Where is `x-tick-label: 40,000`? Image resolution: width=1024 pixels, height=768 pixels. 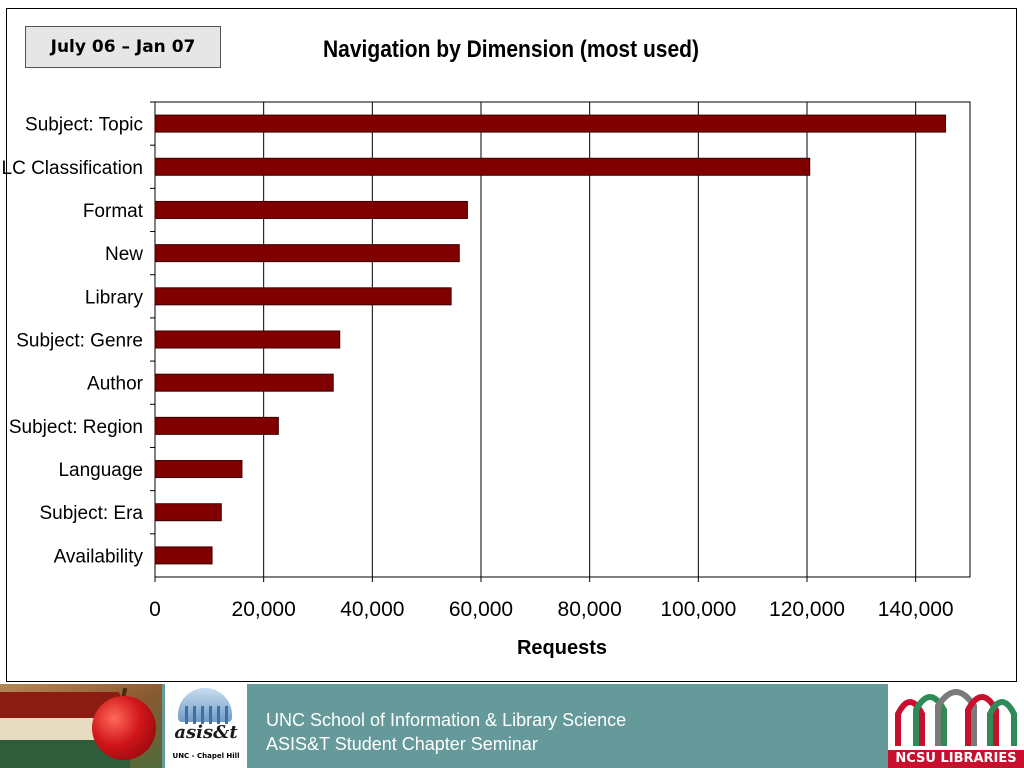 x-tick-label: 40,000 is located at coordinates (372, 609).